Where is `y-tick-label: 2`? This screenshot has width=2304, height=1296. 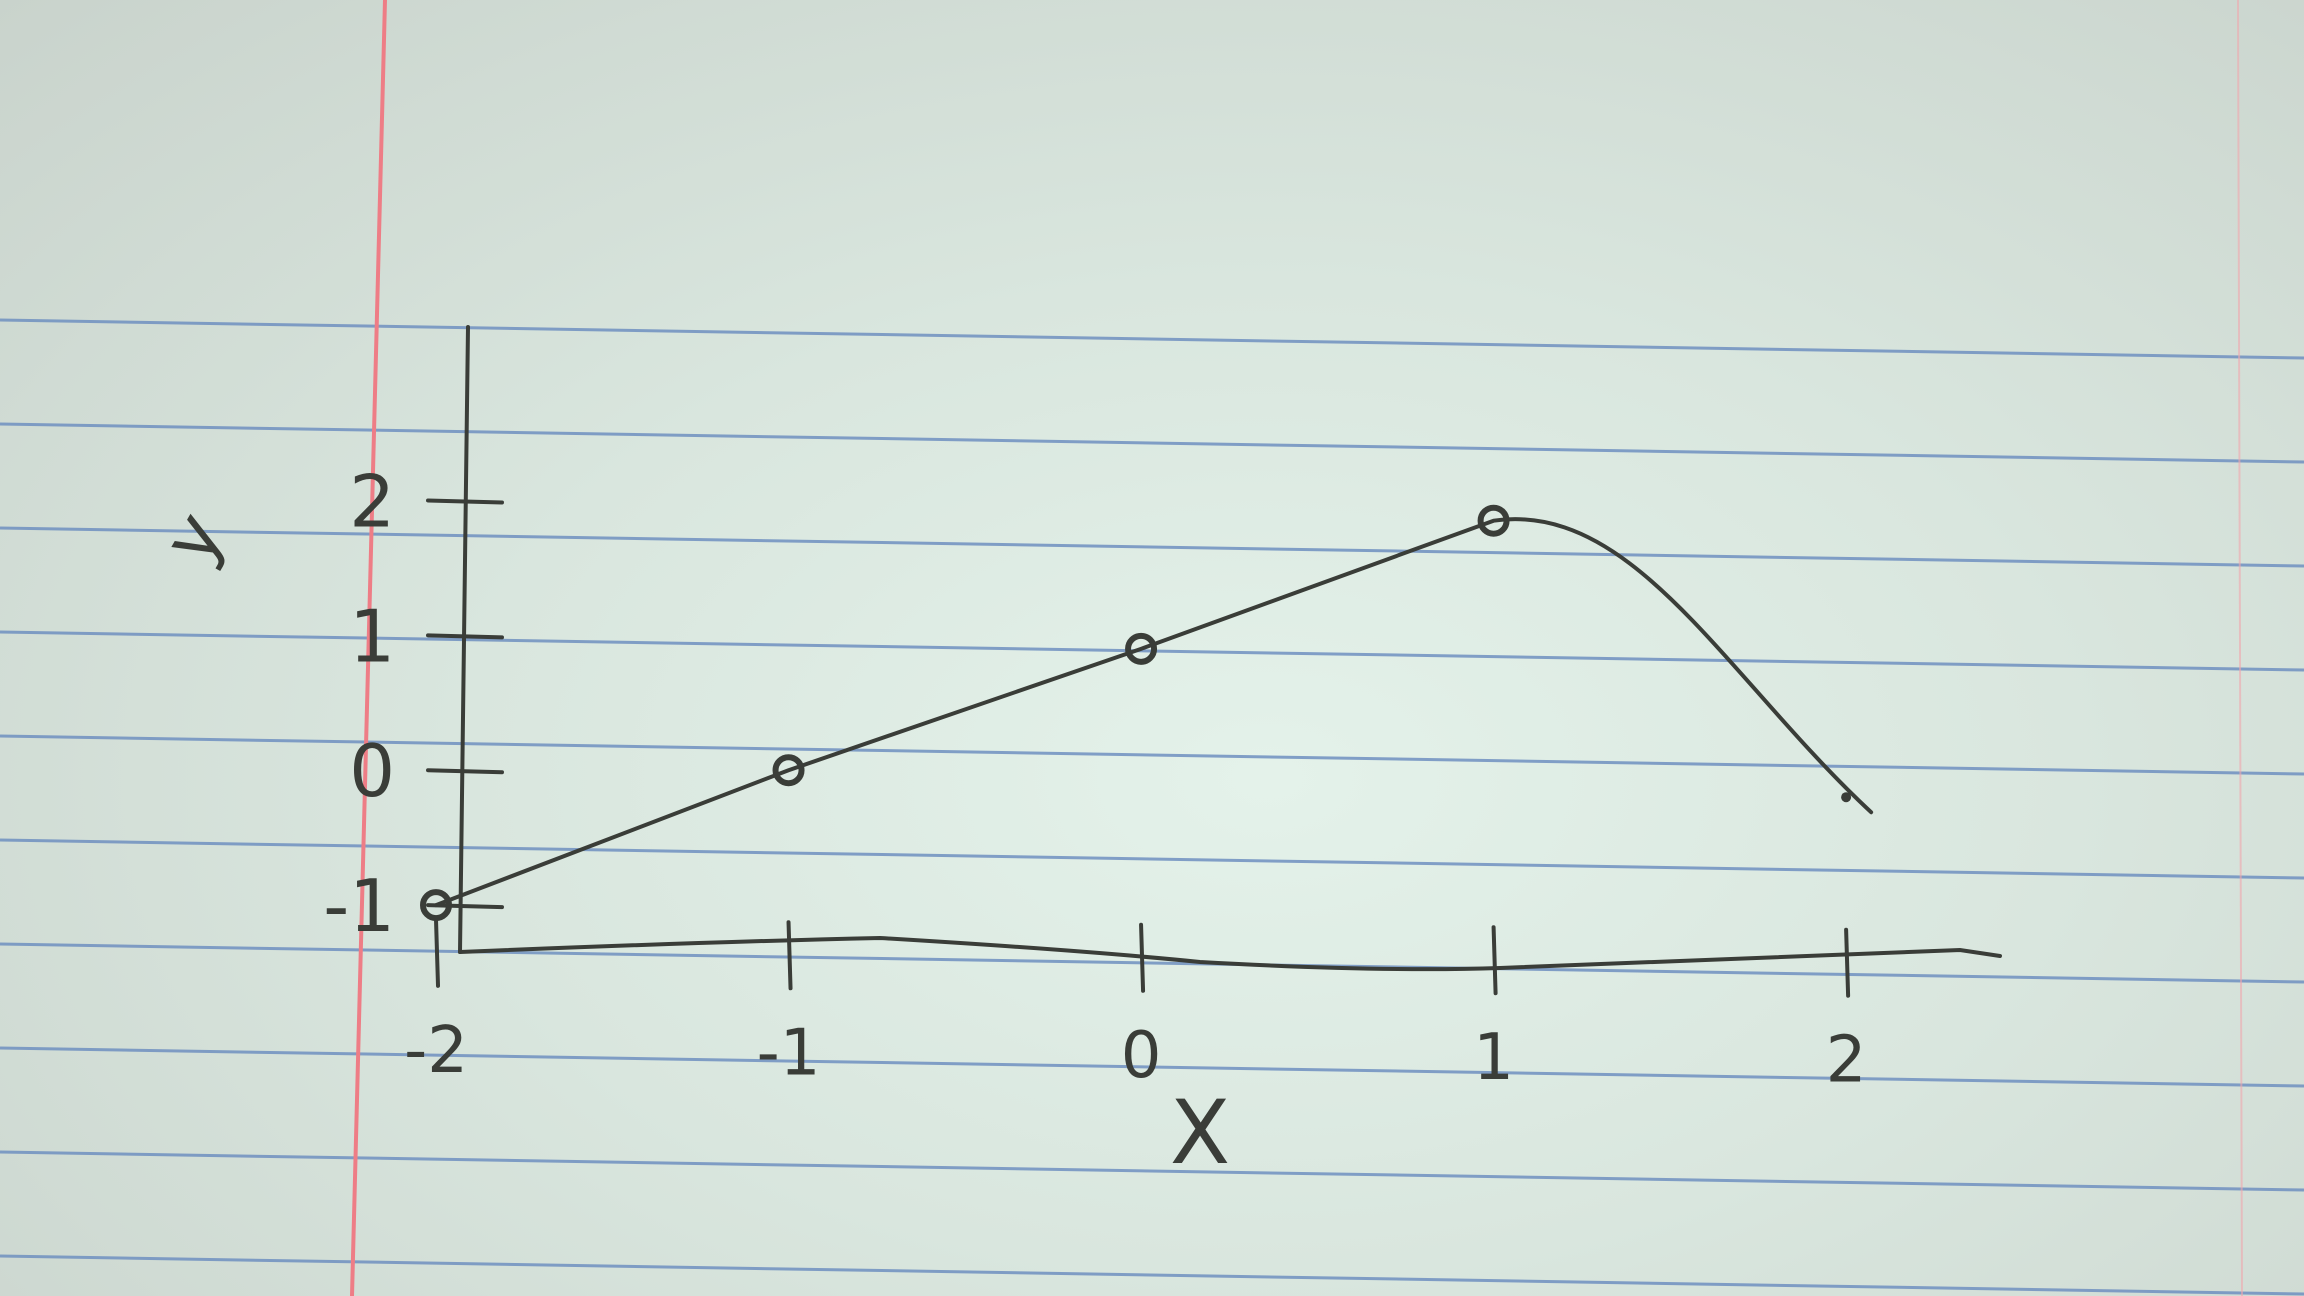
y-tick-label: 2 is located at coordinates (372, 501).